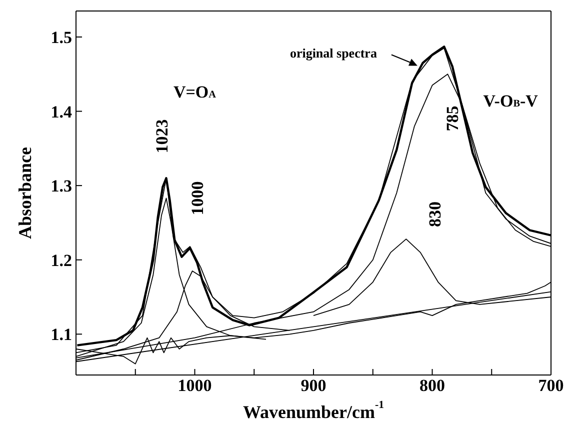 The width and height of the screenshot is (564, 430). What do you see at coordinates (313, 386) in the screenshot?
I see `x-tick-label: 900` at bounding box center [313, 386].